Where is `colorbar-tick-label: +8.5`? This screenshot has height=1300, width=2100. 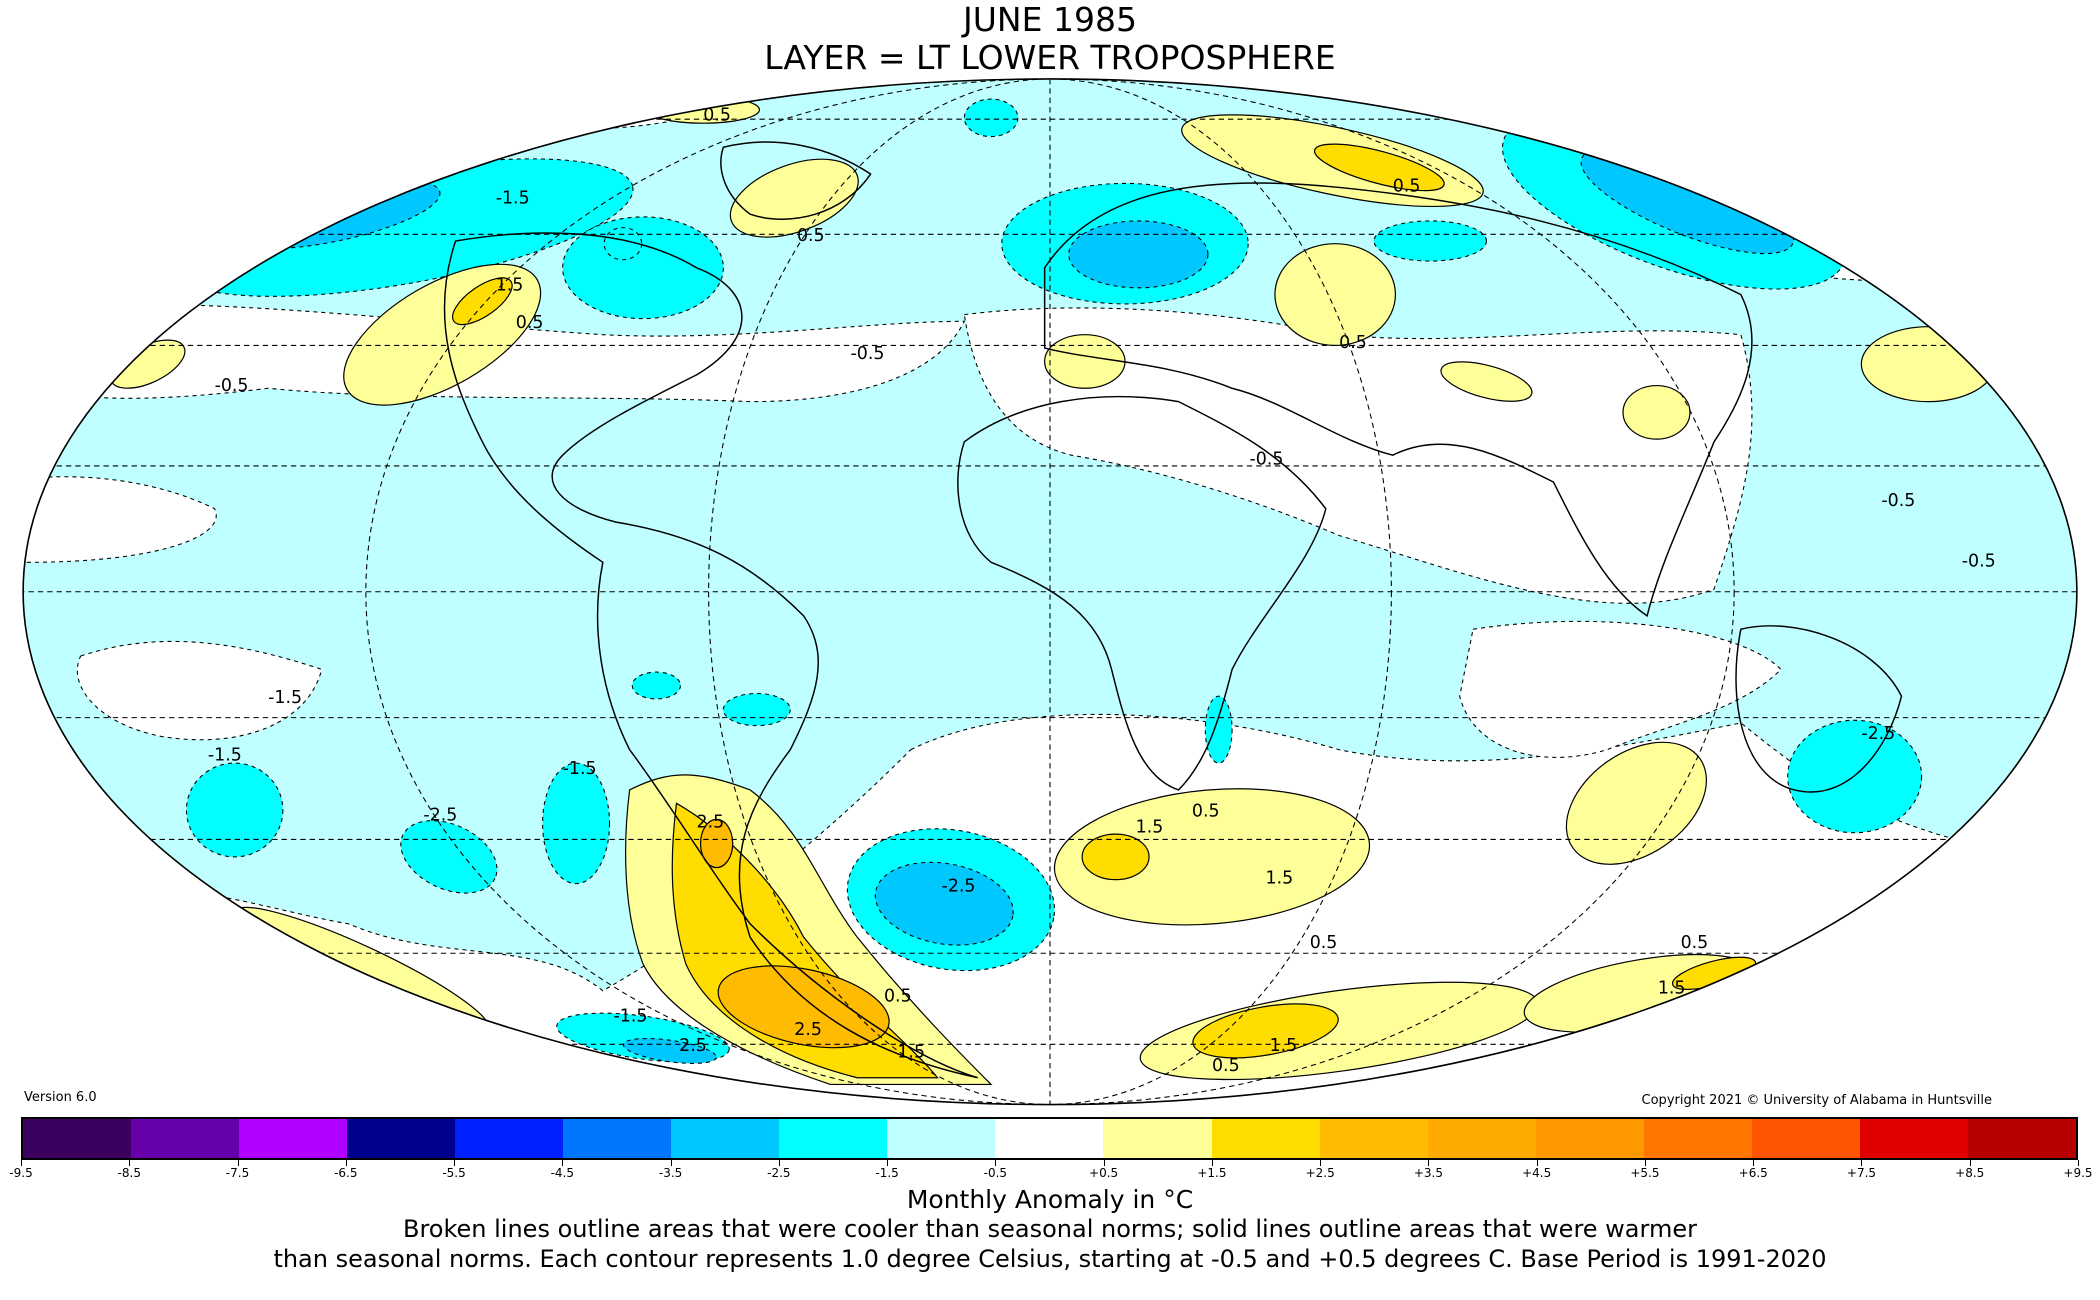
colorbar-tick-label: +8.5 is located at coordinates (1970, 1173).